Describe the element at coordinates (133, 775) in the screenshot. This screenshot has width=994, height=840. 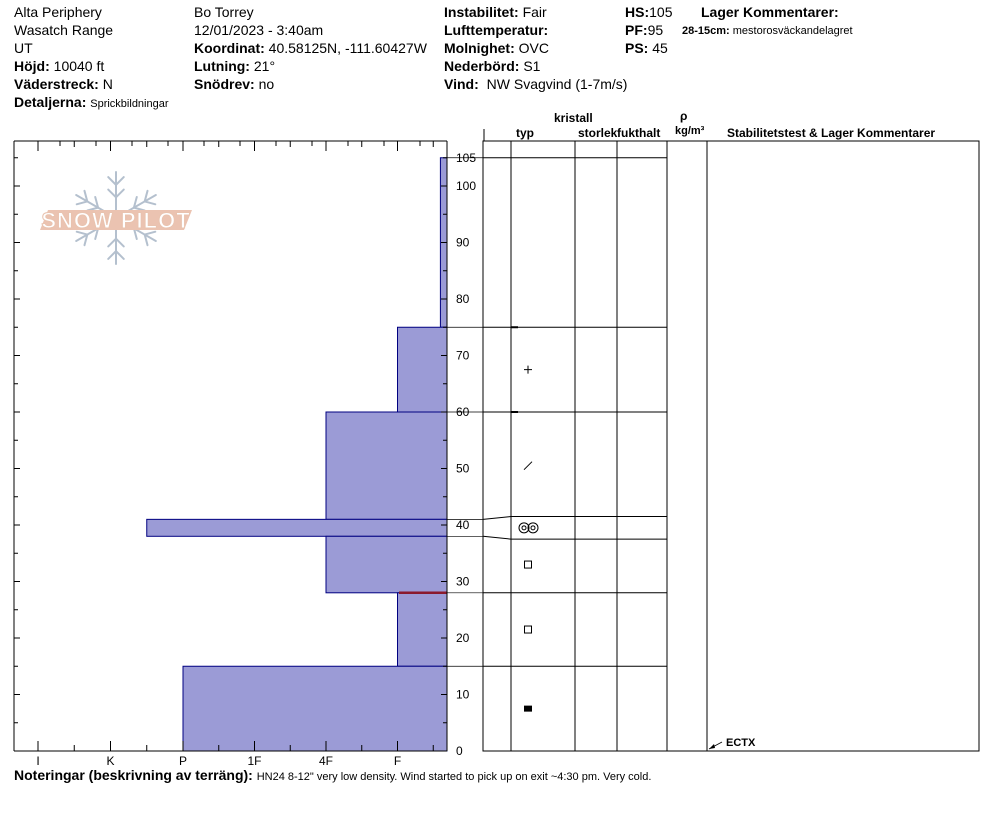
I see `notes-label: Noteringar (beskrivning av terräng):` at that location.